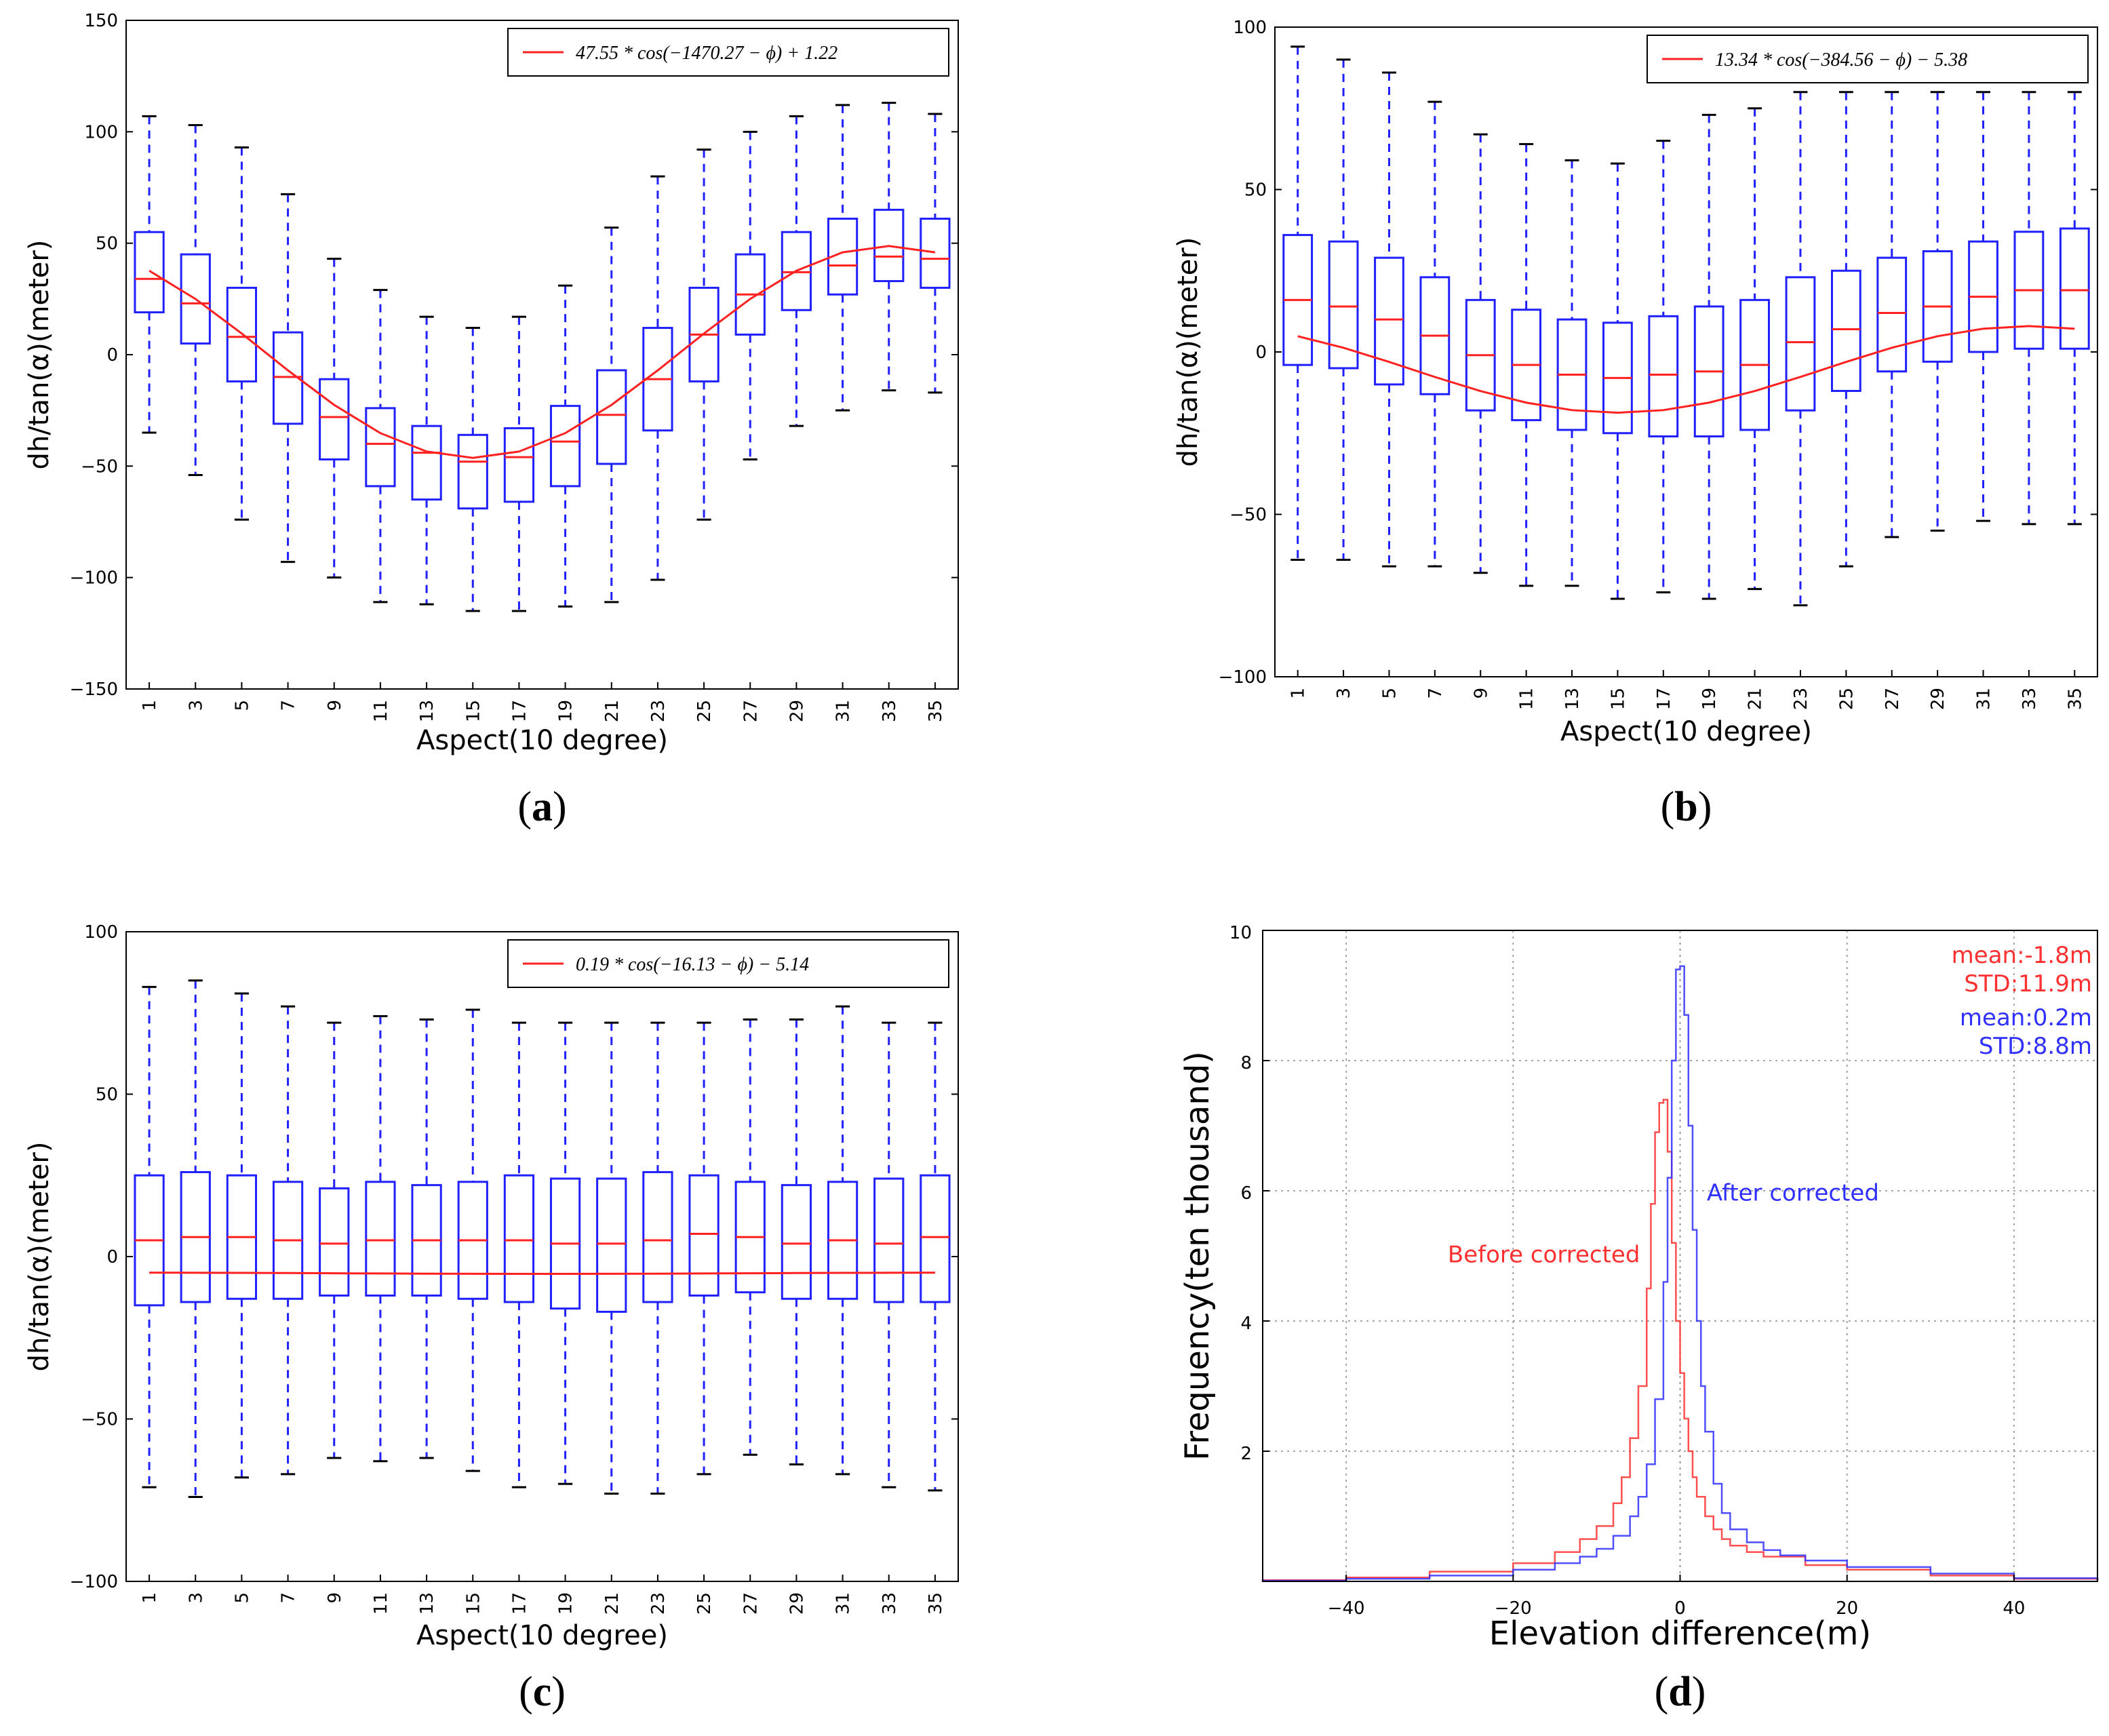  What do you see at coordinates (289, 705) in the screenshot?
I see `x-tick-label: 7` at bounding box center [289, 705].